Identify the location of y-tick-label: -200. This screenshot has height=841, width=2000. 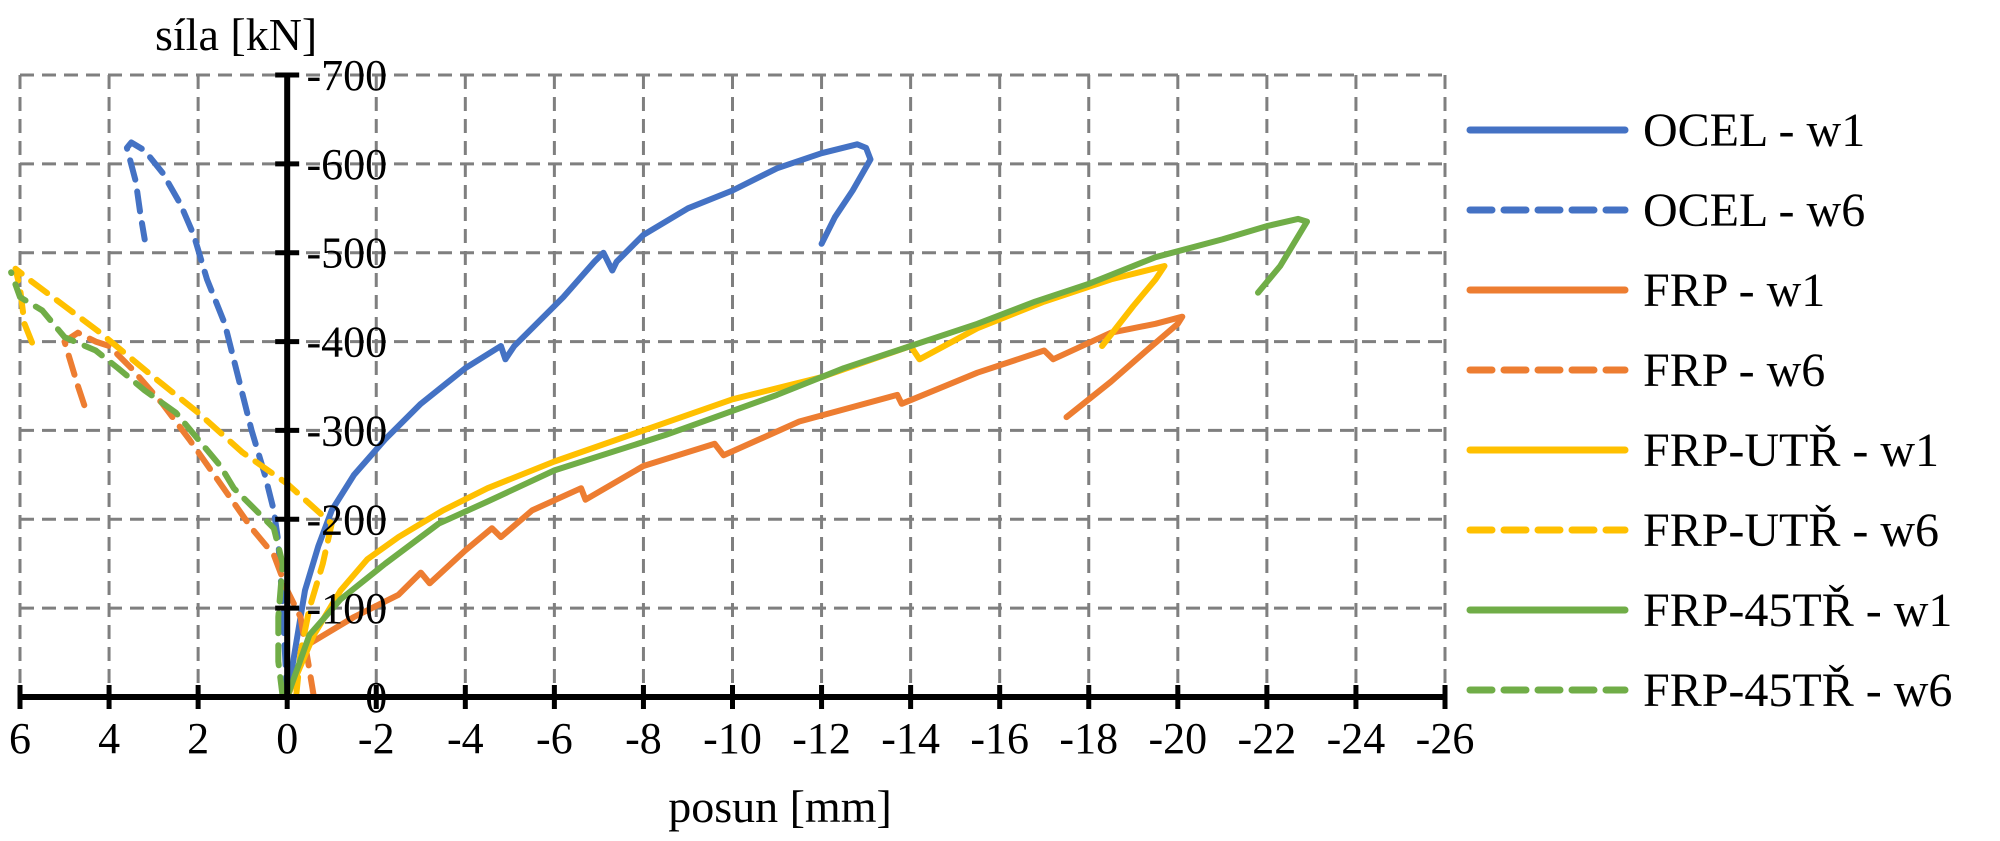
(347, 519).